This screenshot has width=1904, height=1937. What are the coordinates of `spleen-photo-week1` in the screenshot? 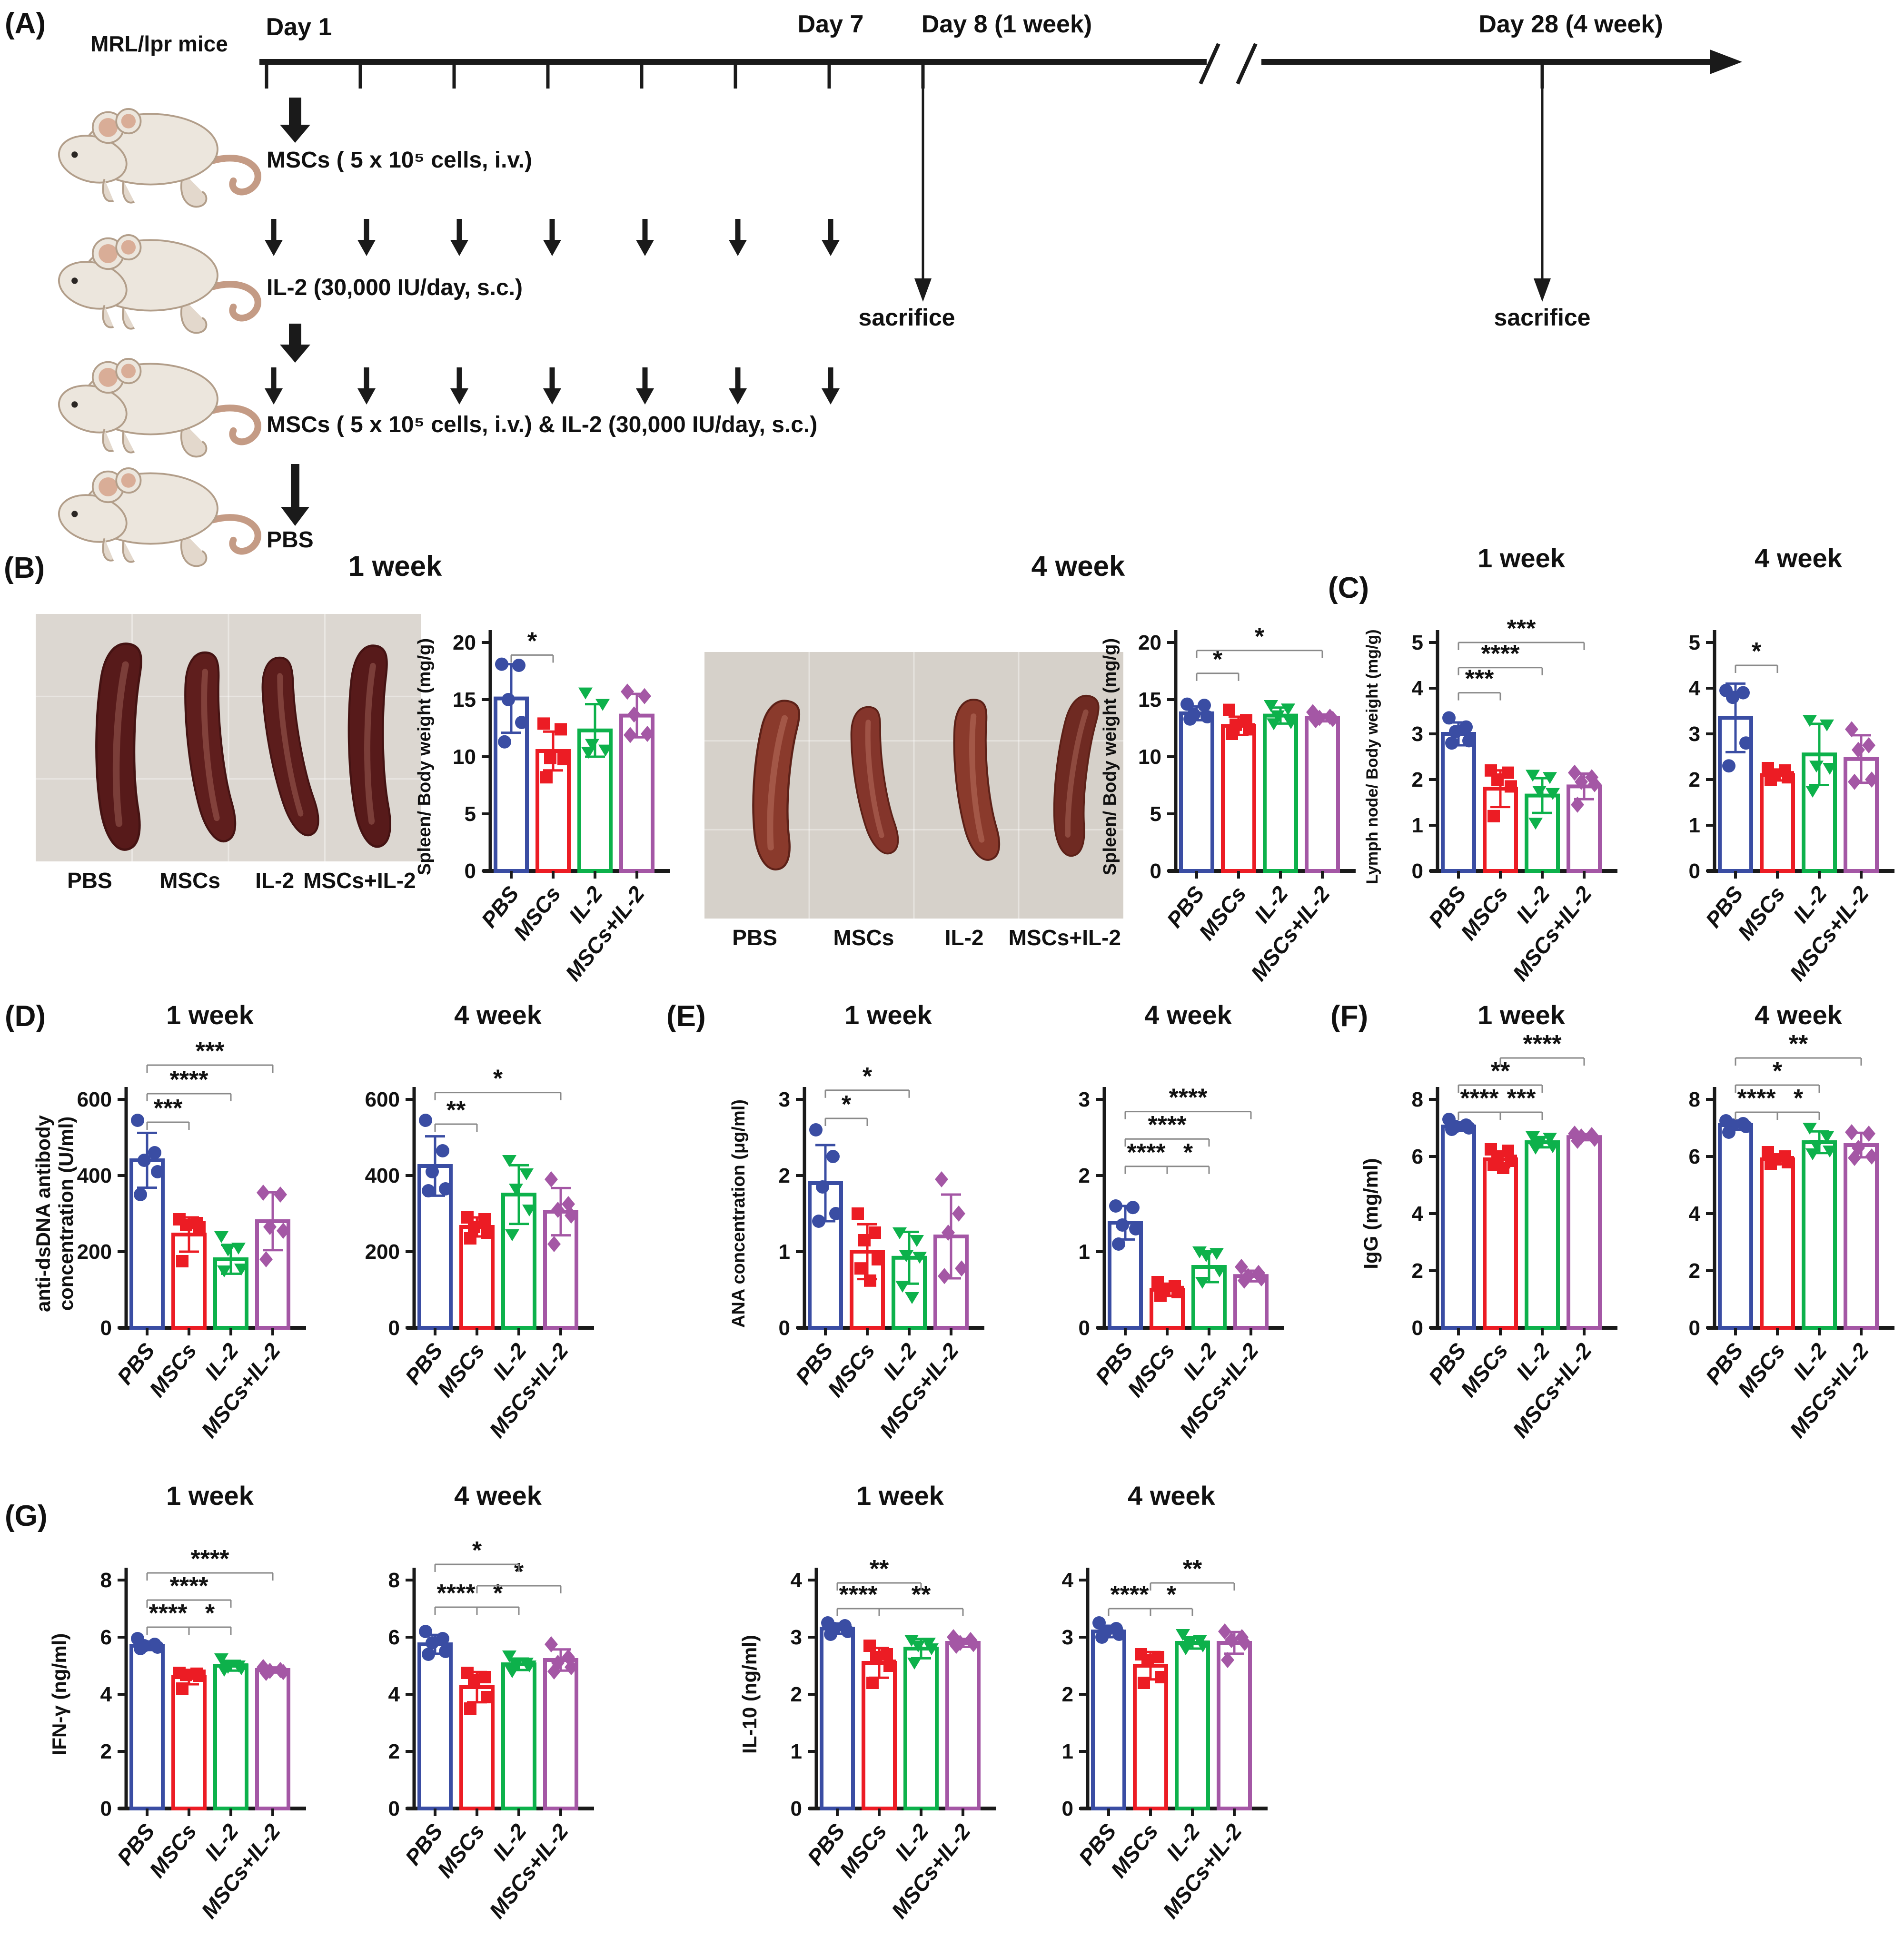 It's located at (228, 737).